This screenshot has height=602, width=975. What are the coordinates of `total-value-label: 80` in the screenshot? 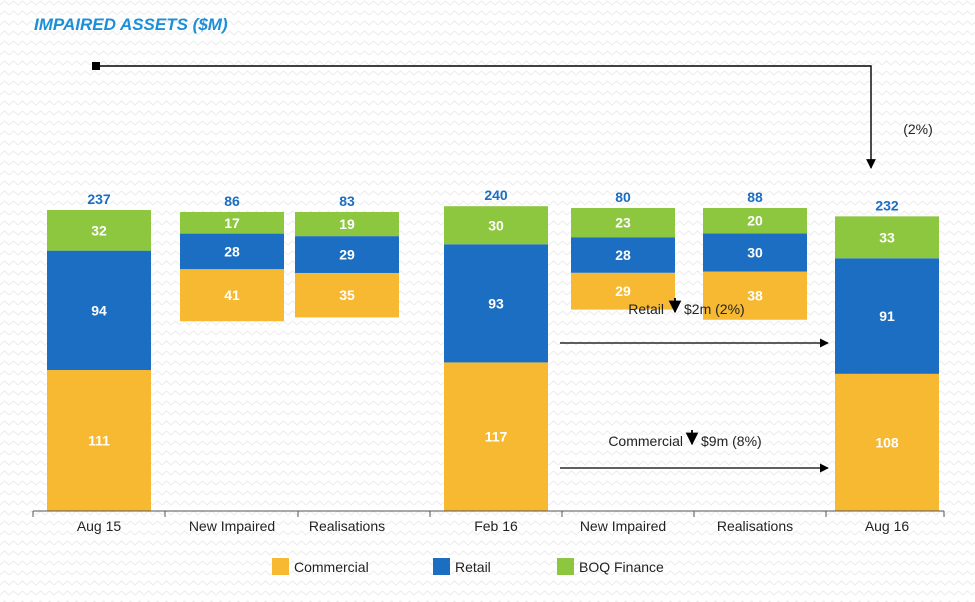 It's located at (623, 197).